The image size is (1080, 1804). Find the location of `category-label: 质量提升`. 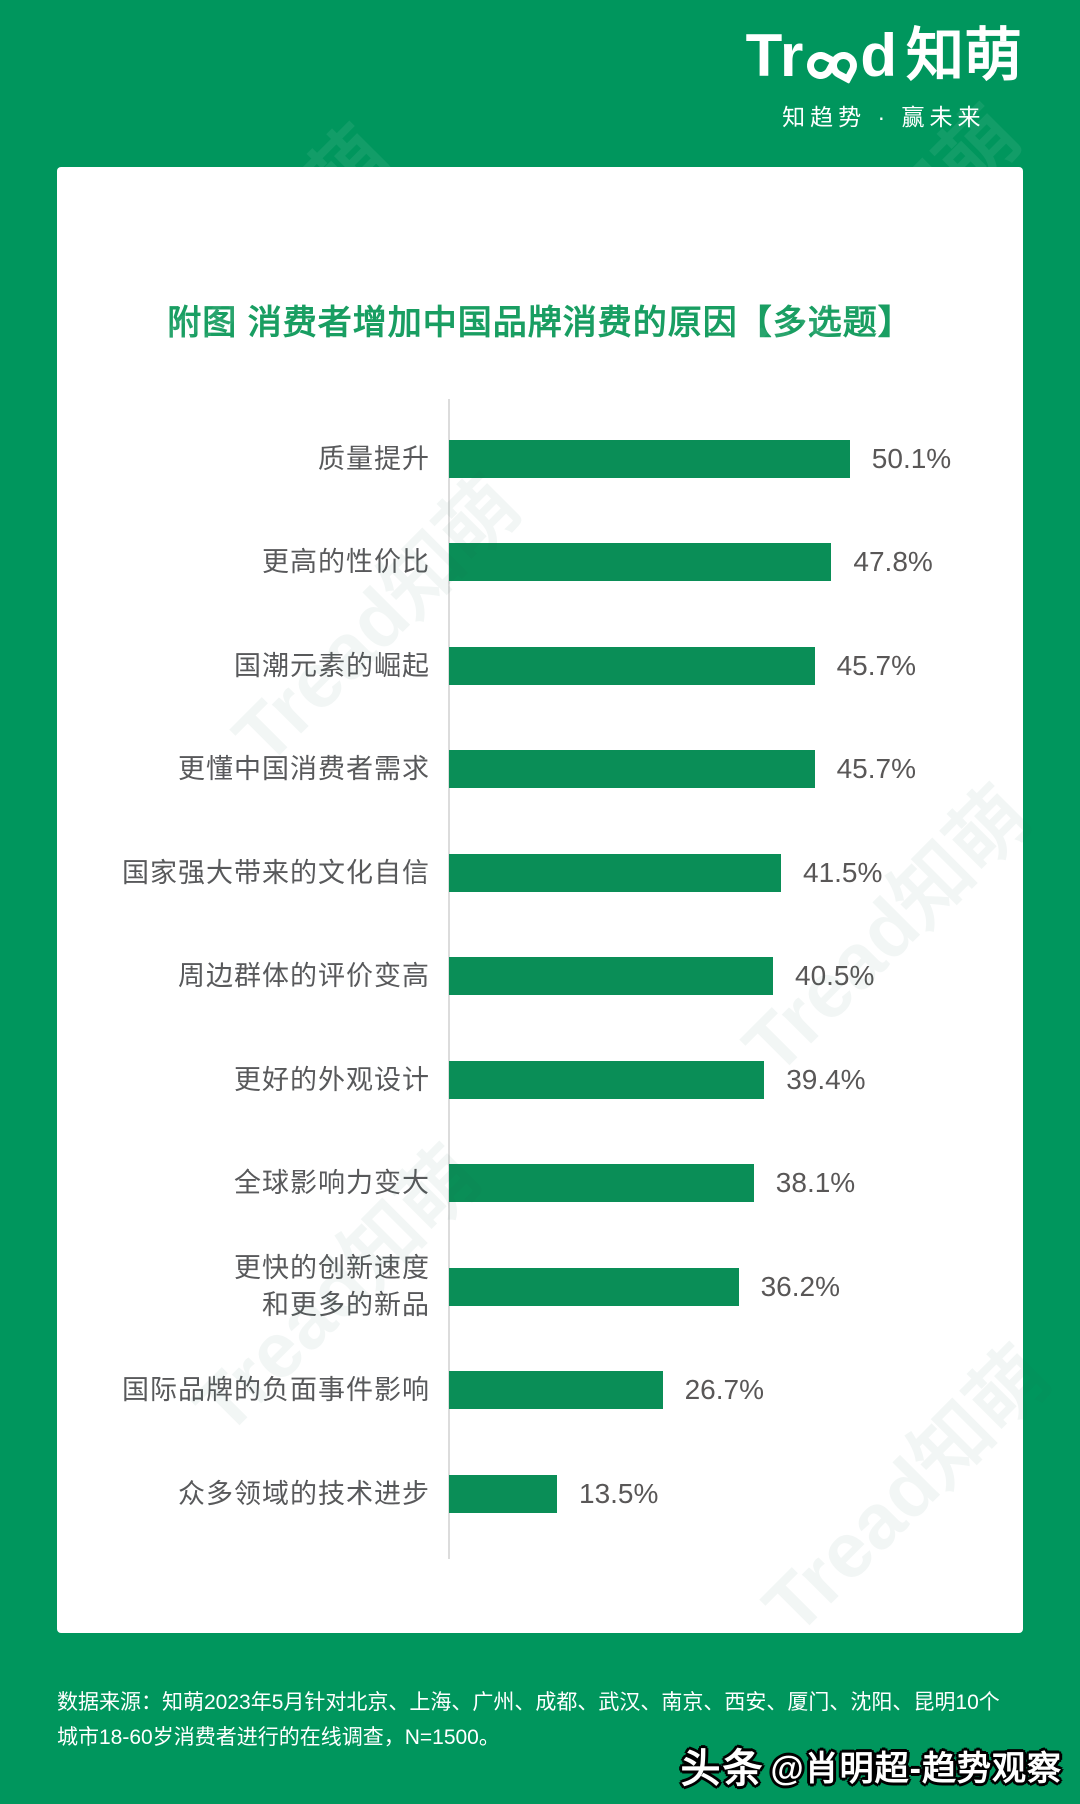

category-label: 质量提升 is located at coordinates (374, 458).